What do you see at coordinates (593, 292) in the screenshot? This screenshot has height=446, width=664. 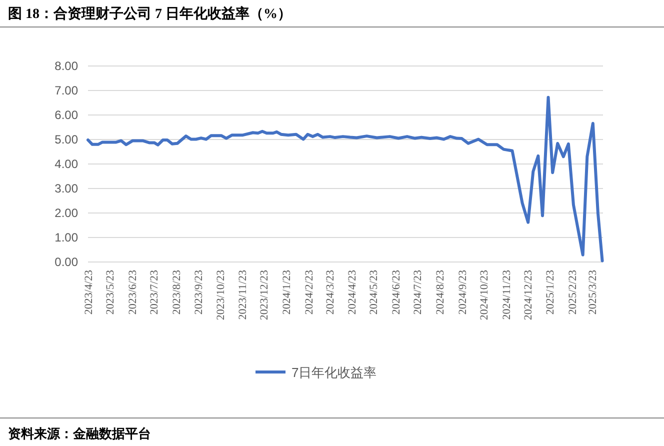 I see `x-tick-label: 2025/3/23` at bounding box center [593, 292].